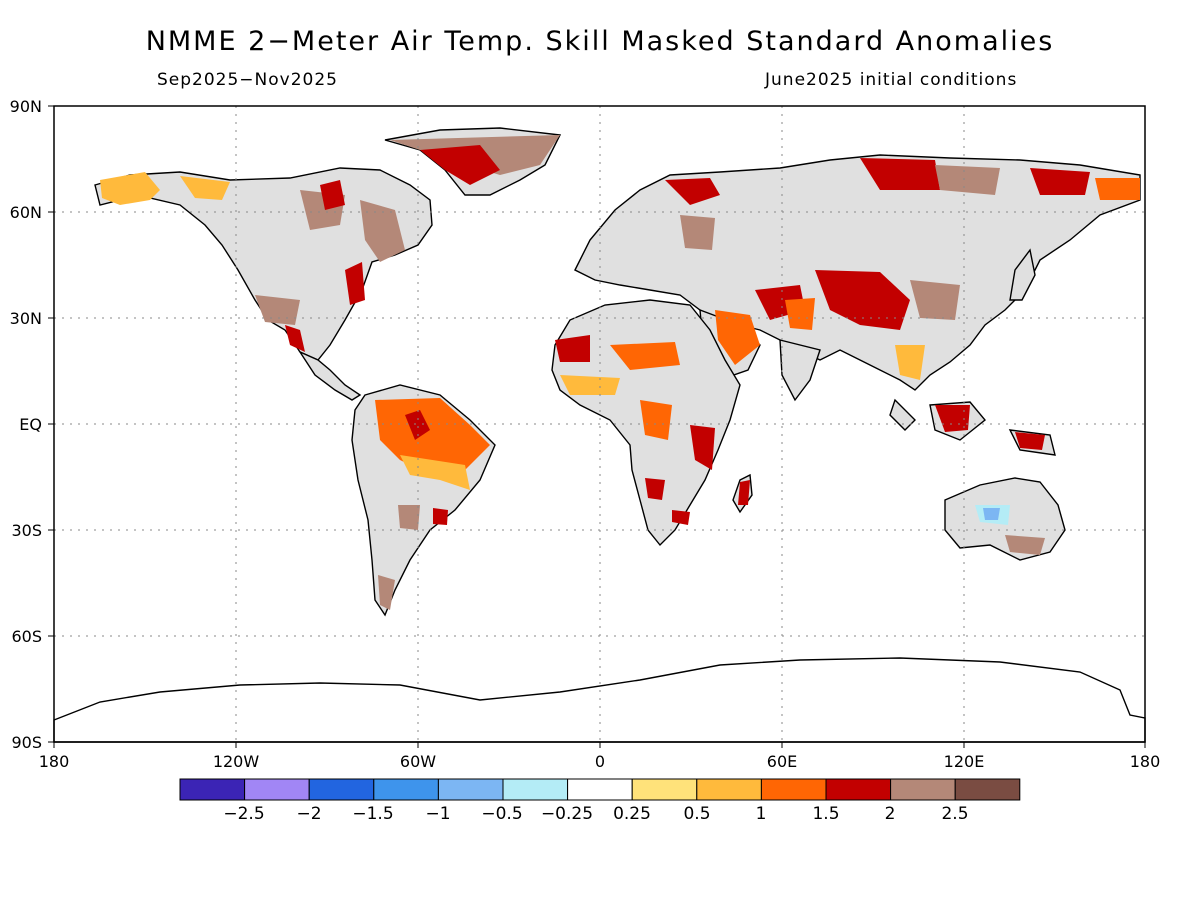 This screenshot has width=1200, height=900. Describe the element at coordinates (243, 814) in the screenshot. I see `legend-label: −2.5` at that location.